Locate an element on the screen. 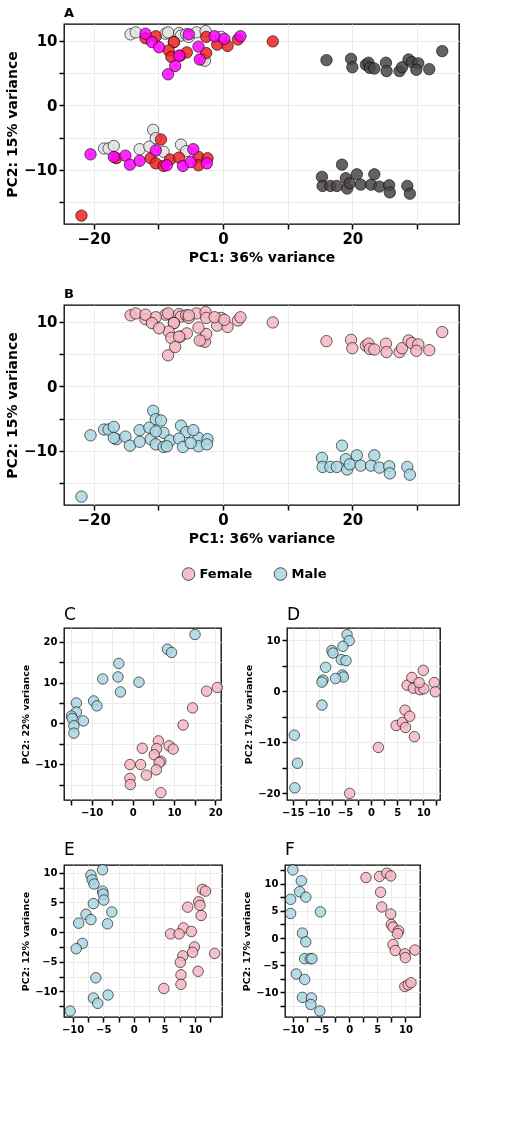  chart-title: F is located at coordinates (290, 849).